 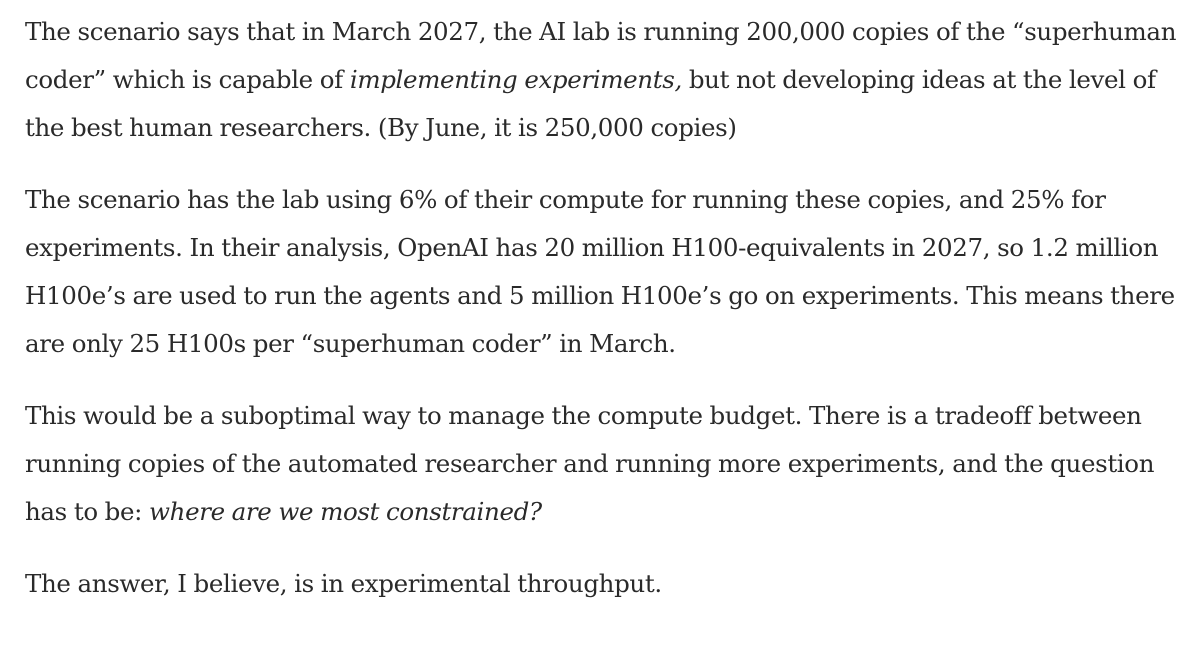 What do you see at coordinates (515, 79) in the screenshot?
I see `emphasis-text: implementing experiments,` at bounding box center [515, 79].